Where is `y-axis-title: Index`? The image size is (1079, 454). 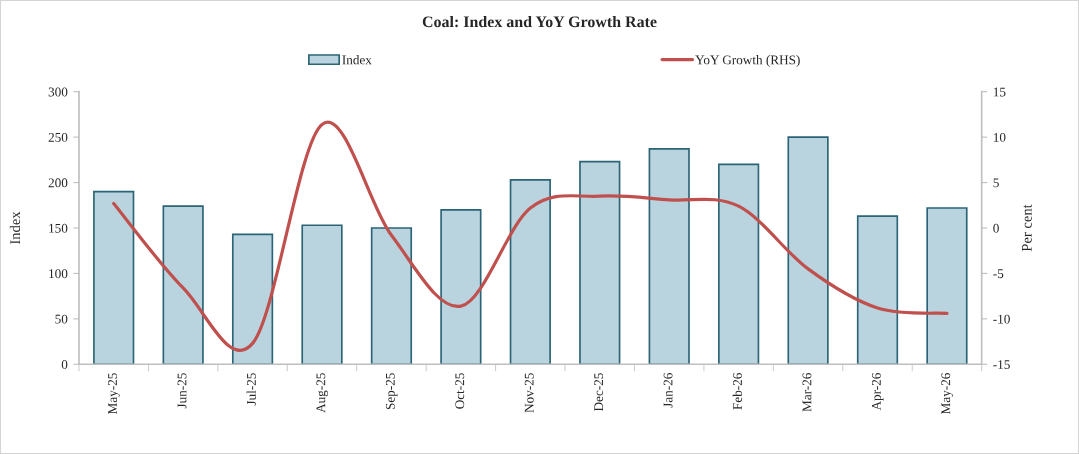 y-axis-title: Index is located at coordinates (15, 228).